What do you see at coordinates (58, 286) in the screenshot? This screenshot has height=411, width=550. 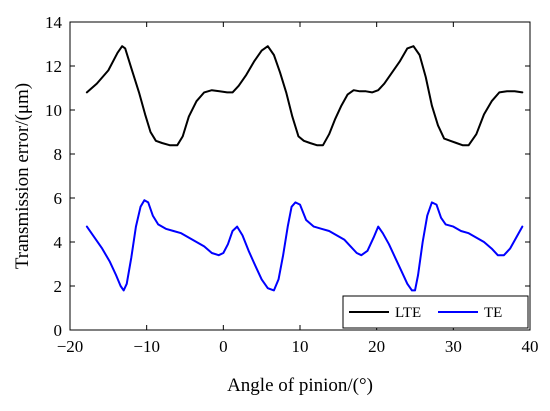 I see `y-tick-label: 2` at bounding box center [58, 286].